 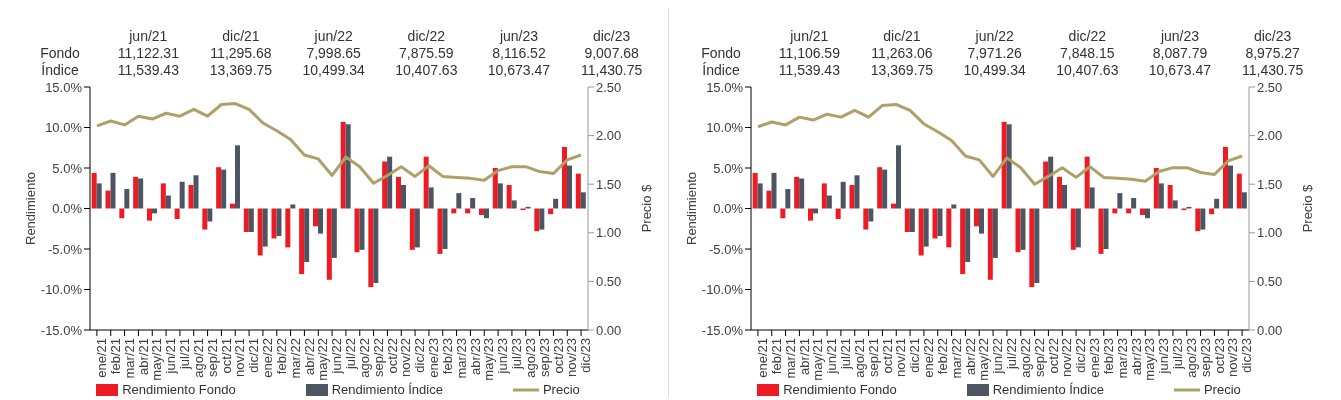 What do you see at coordinates (333, 70) in the screenshot?
I see `text: 10,499.34` at bounding box center [333, 70].